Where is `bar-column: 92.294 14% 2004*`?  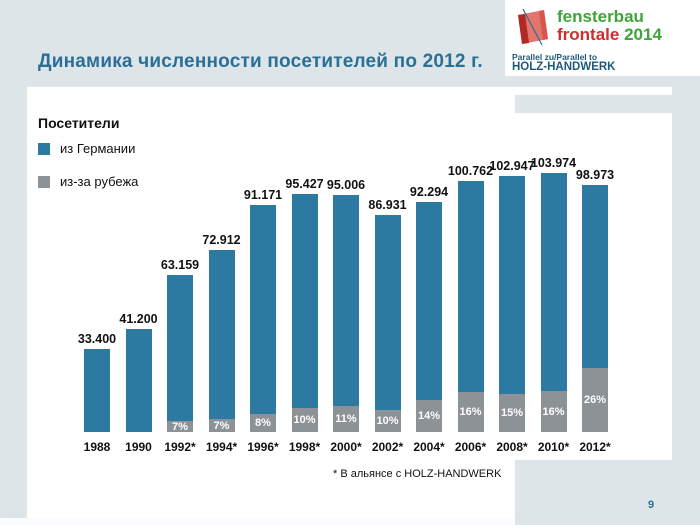 bar-column: 92.294 14% 2004* is located at coordinates (429, 293).